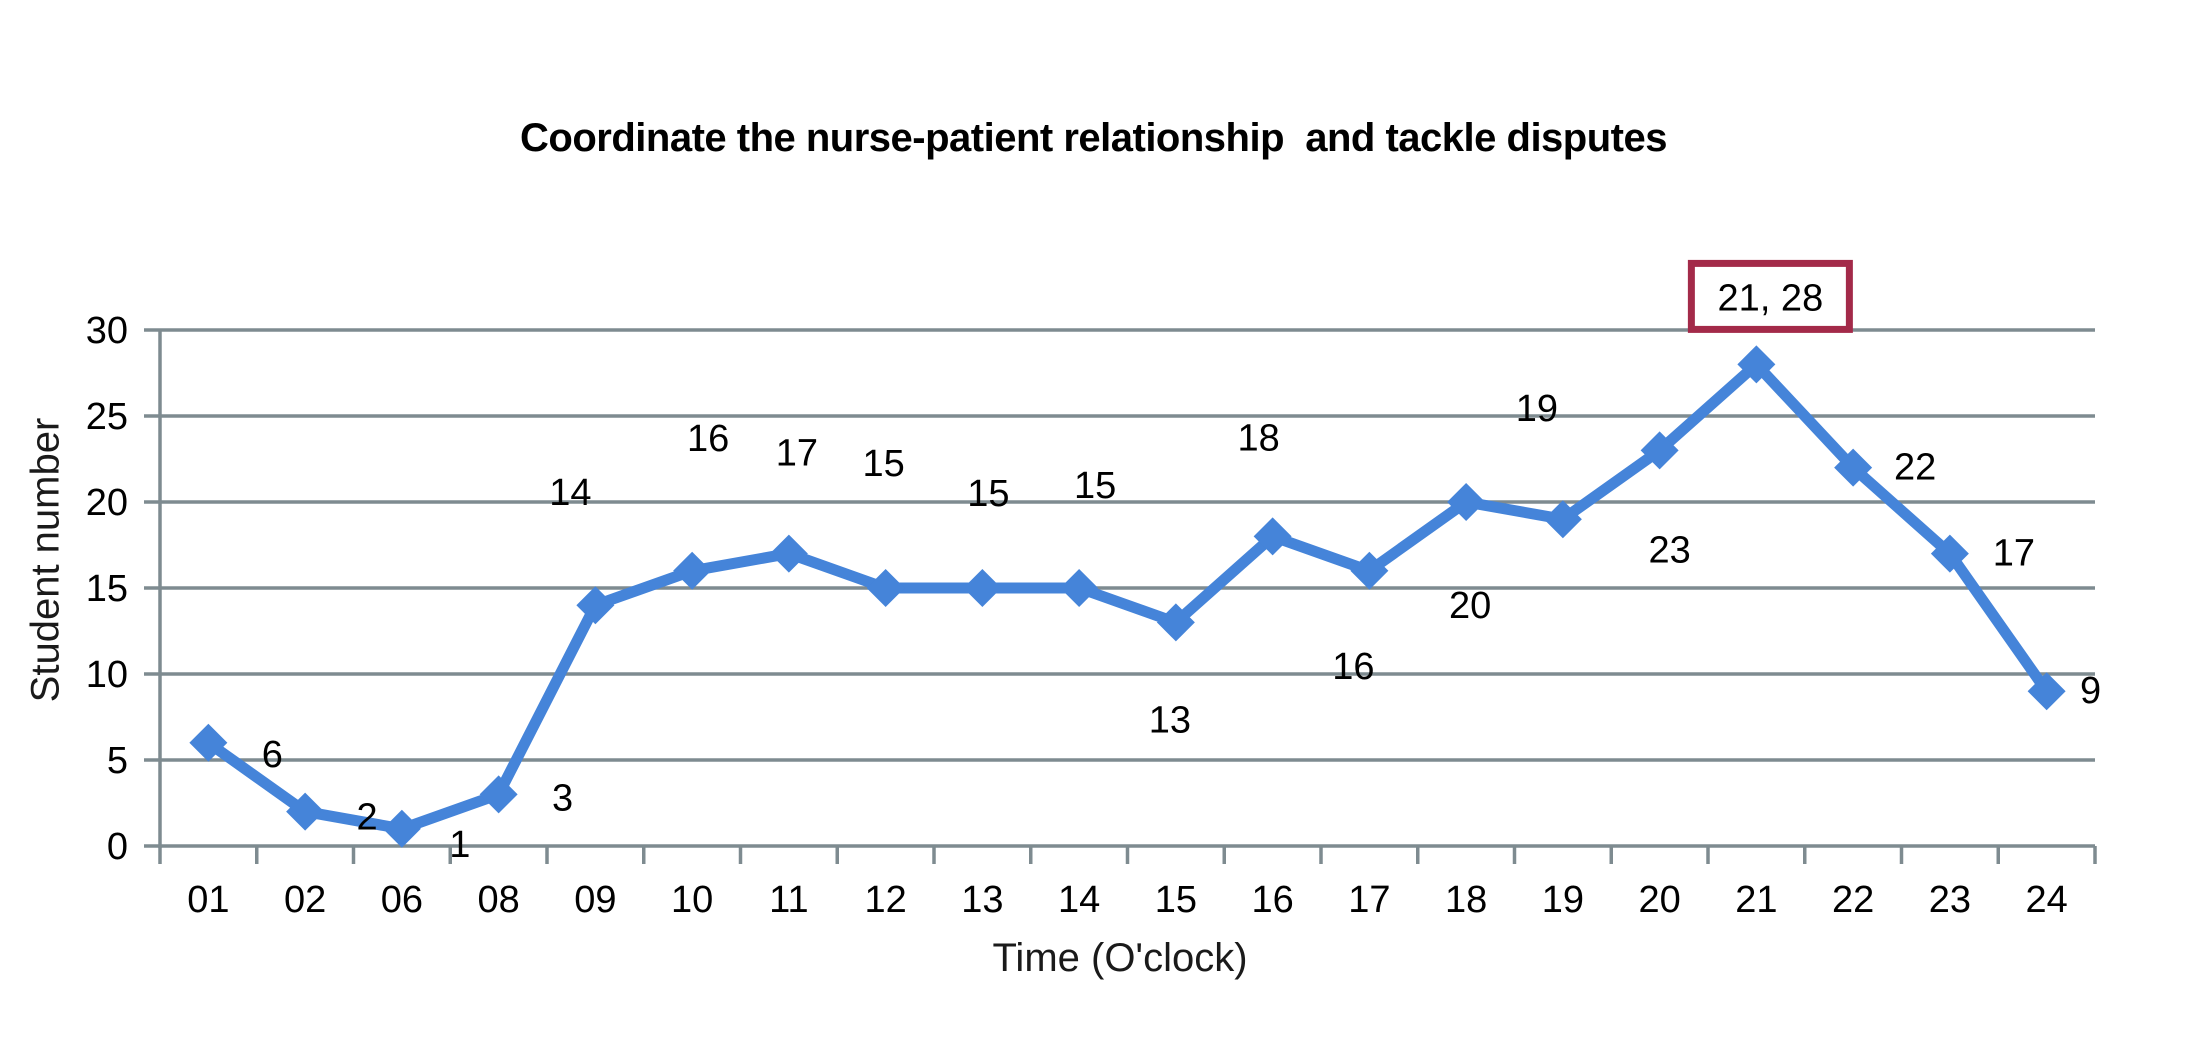  What do you see at coordinates (107, 675) in the screenshot?
I see `y-tick-label: 10` at bounding box center [107, 675].